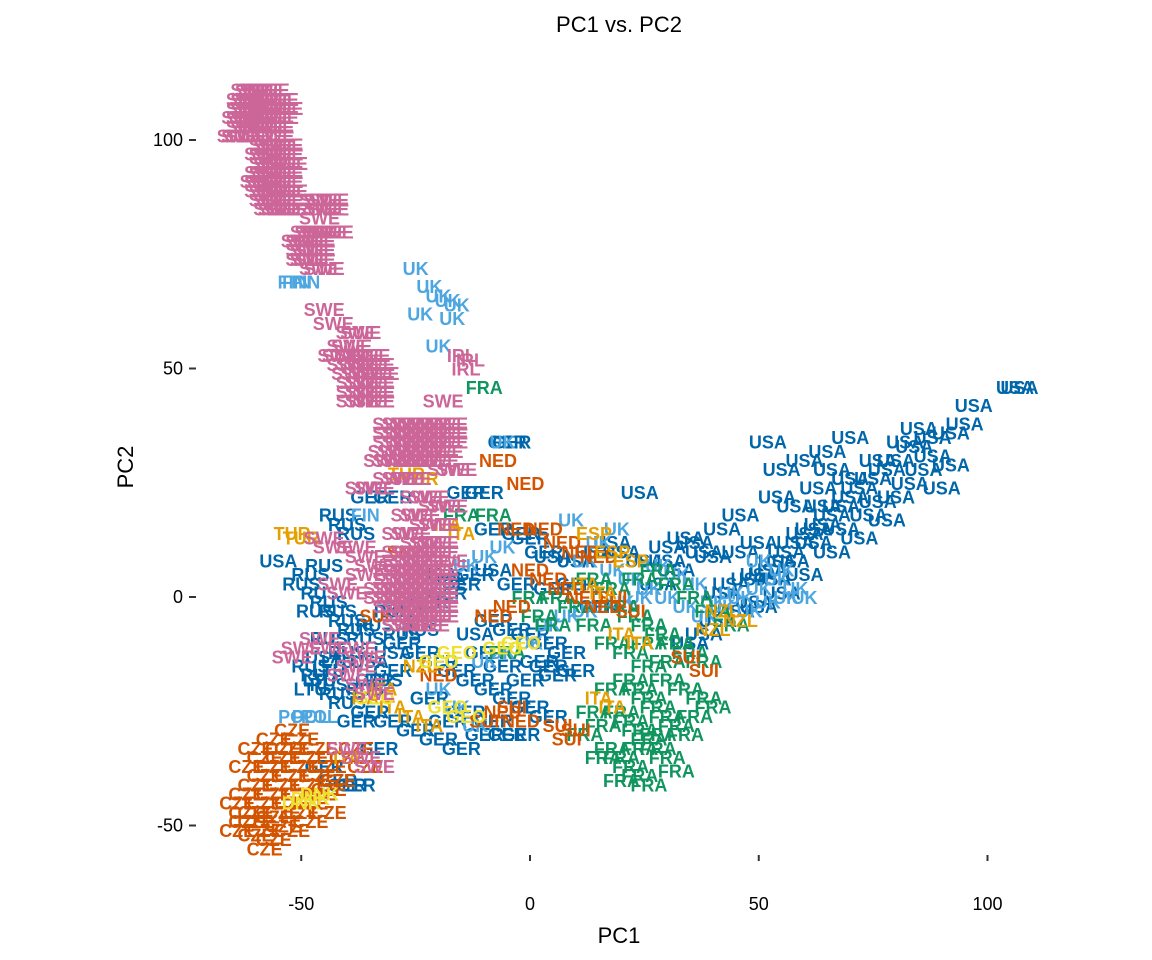 This screenshot has width=1152, height=960. What do you see at coordinates (125, 467) in the screenshot?
I see `y-axis-title: PC2` at bounding box center [125, 467].